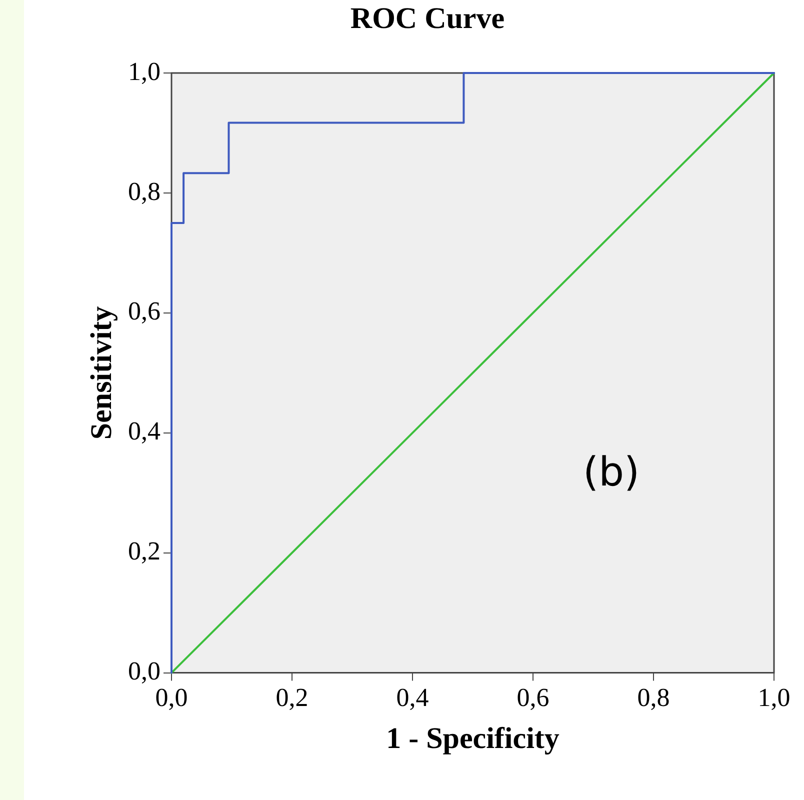  What do you see at coordinates (653, 697) in the screenshot?
I see `x-tick-label: 0,8` at bounding box center [653, 697].